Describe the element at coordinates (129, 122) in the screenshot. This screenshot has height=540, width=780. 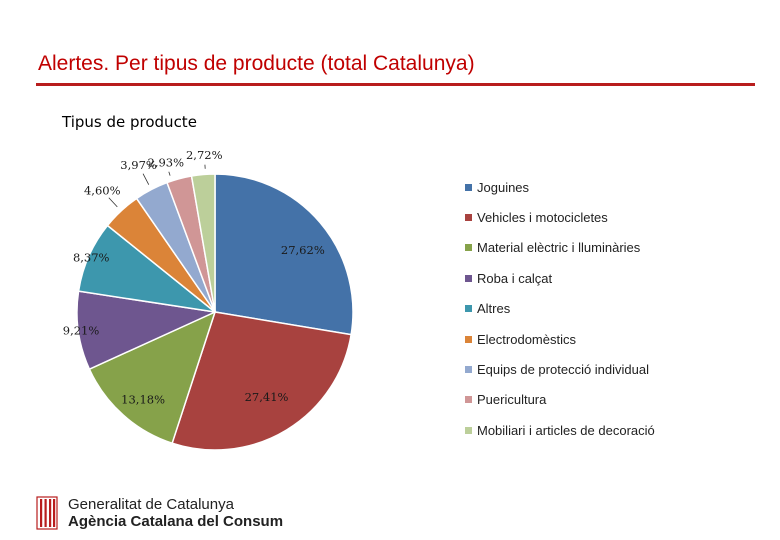
I see `chart-title: Tipus de producte` at that location.